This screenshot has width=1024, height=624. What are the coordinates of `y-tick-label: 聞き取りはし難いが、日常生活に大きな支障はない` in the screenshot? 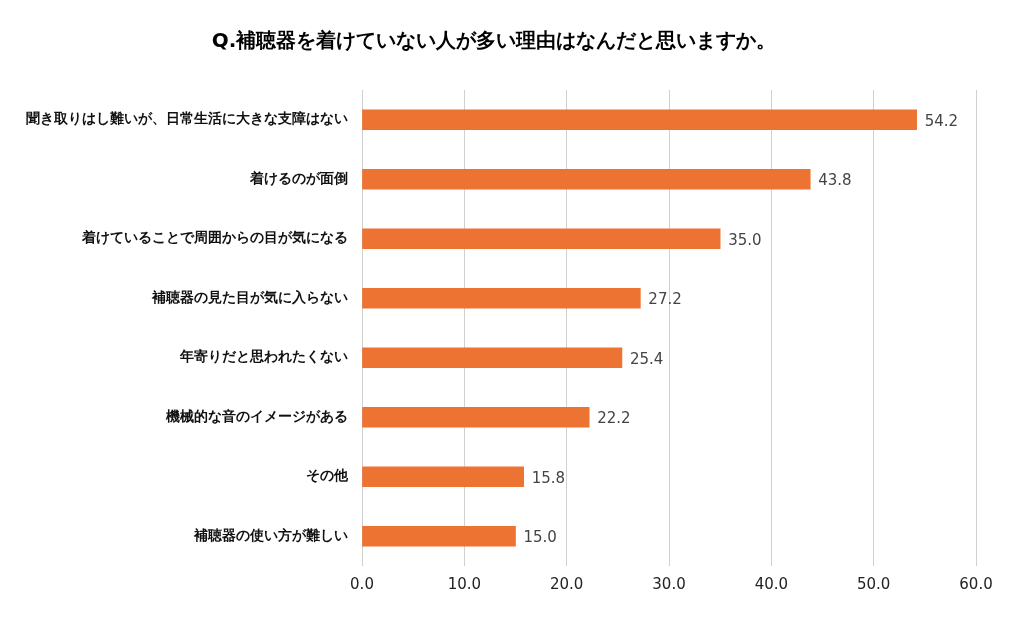 It's located at (187, 118).